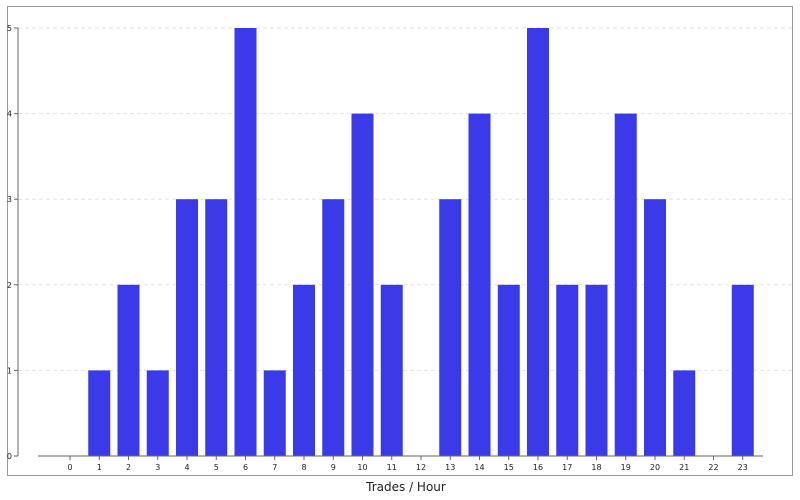 The image size is (800, 500). Describe the element at coordinates (303, 467) in the screenshot. I see `x-tick-label-8: 8` at that location.